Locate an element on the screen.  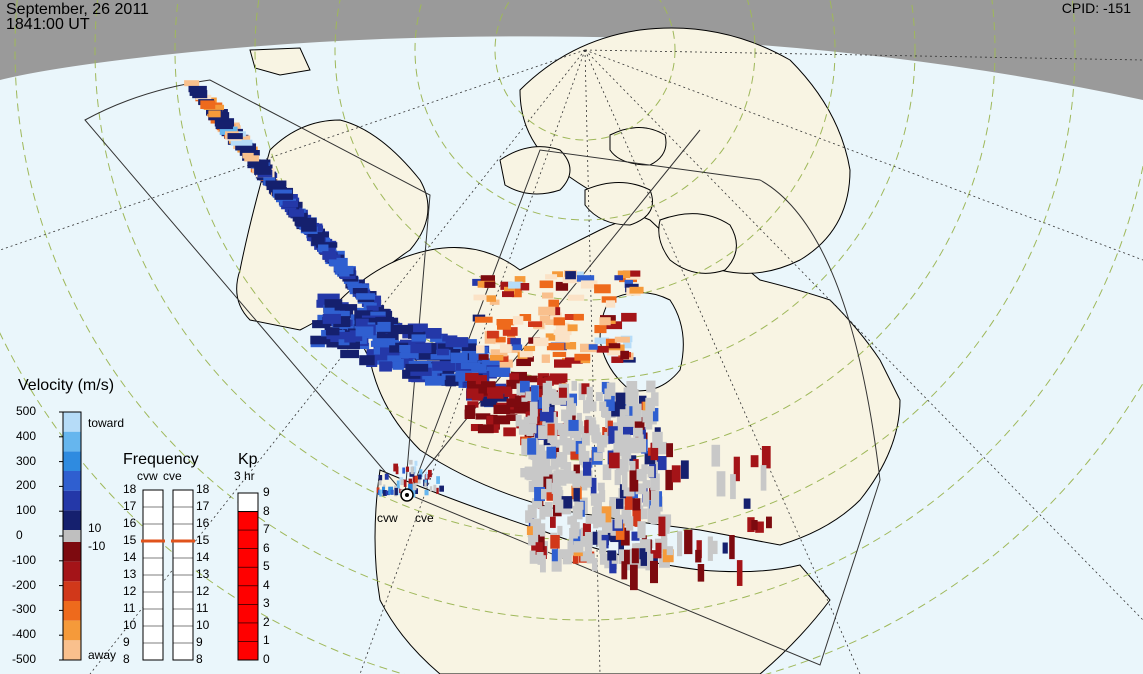
velocity-tick-label: 300 is located at coordinates (26, 460).